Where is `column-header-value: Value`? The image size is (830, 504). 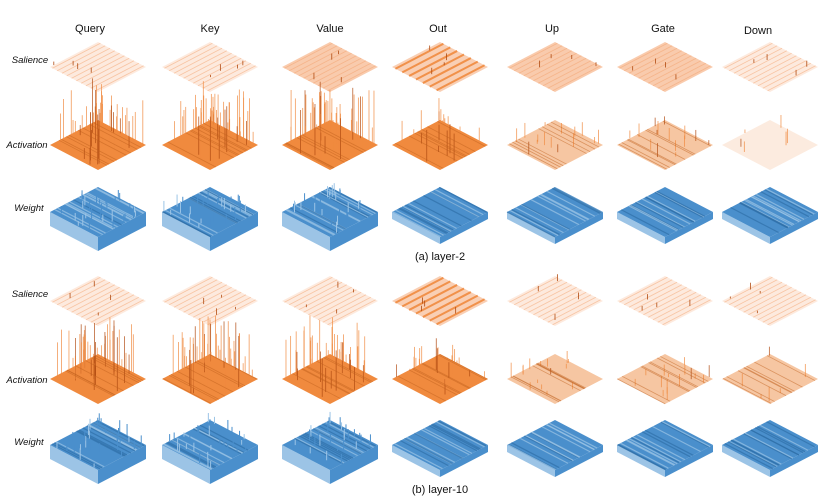
column-header-value: Value is located at coordinates (329, 29).